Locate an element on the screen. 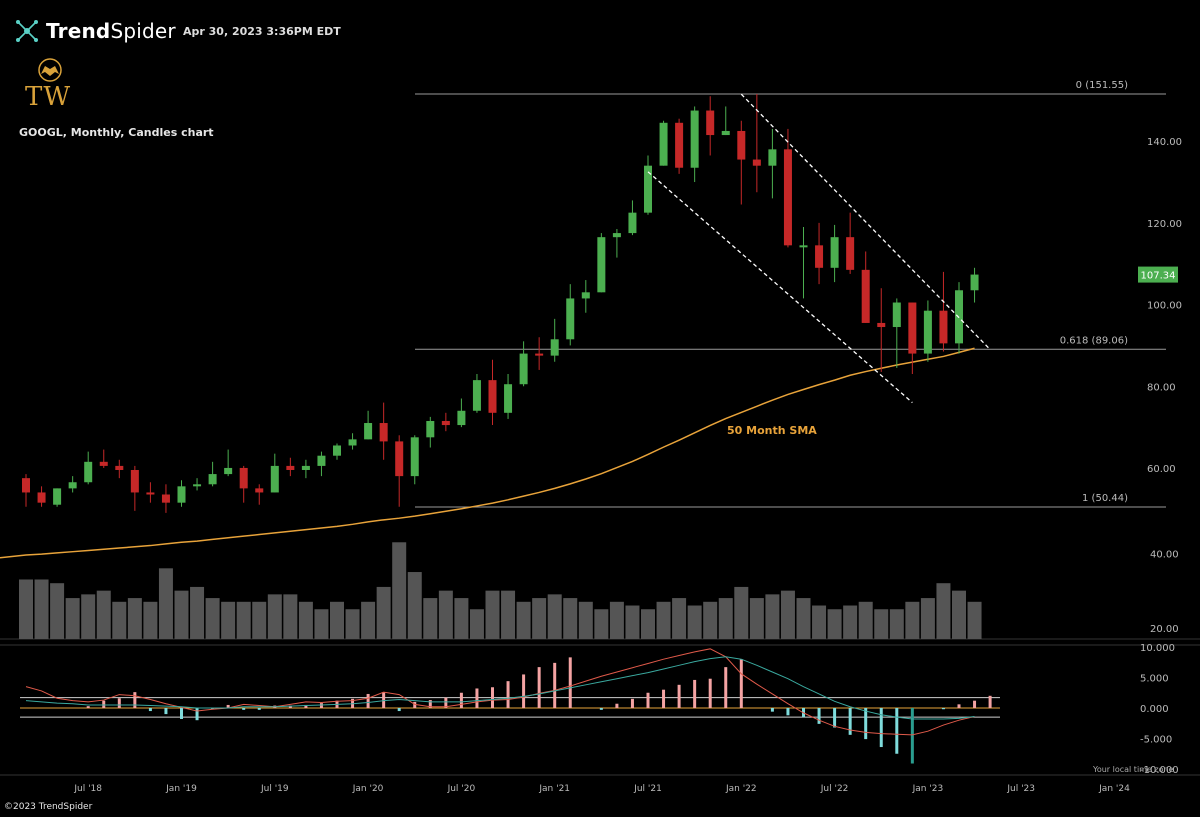 This screenshot has width=1200, height=817. channel-upper-line is located at coordinates (865, 221).